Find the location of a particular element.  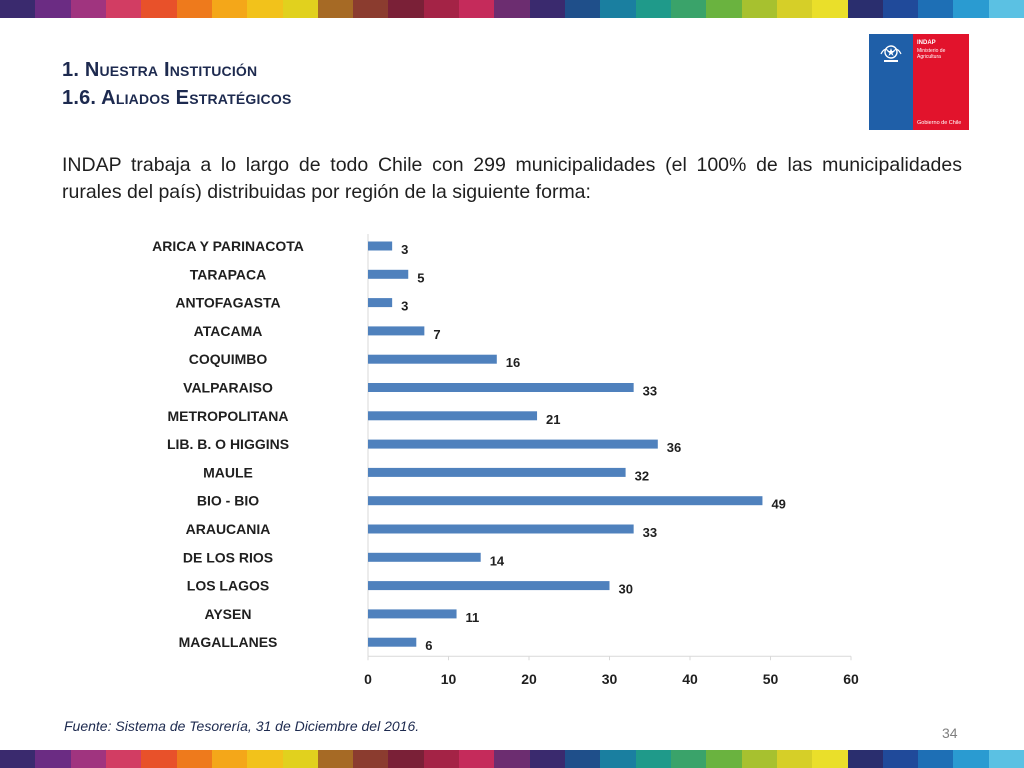

page-number: 34 is located at coordinates (950, 733).